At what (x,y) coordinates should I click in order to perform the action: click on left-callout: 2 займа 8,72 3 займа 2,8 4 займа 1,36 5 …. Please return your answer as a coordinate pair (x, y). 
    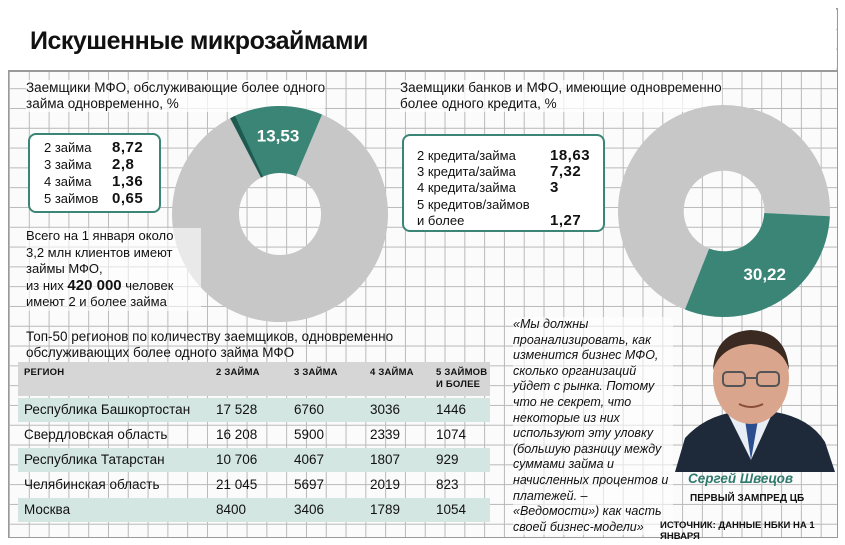
    Looking at the image, I should click on (94, 173).